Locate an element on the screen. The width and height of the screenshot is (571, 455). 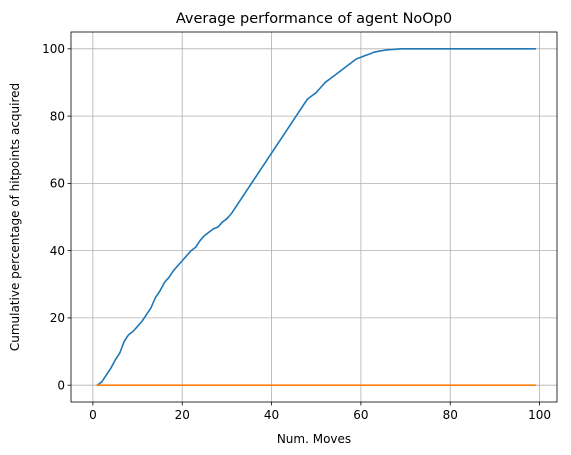
x-tick-label: 100 is located at coordinates (539, 415).